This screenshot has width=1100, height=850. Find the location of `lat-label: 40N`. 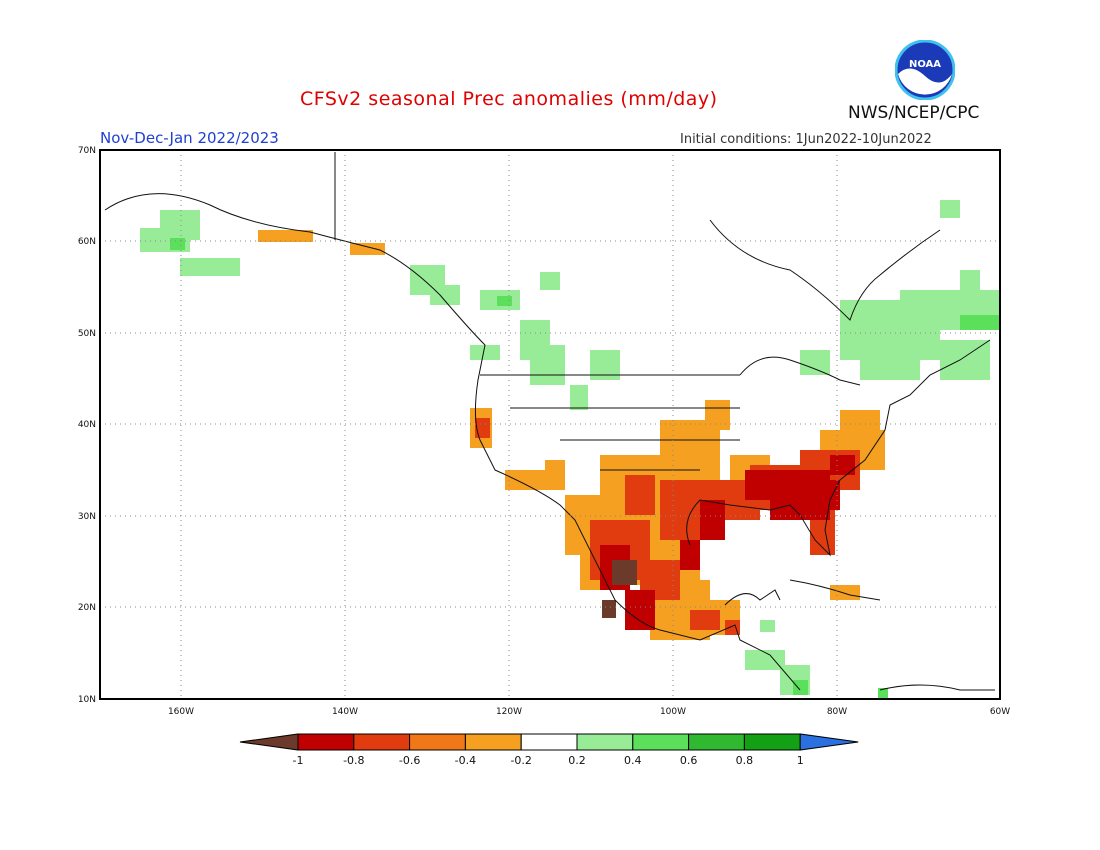

lat-label: 40N is located at coordinates (87, 425).